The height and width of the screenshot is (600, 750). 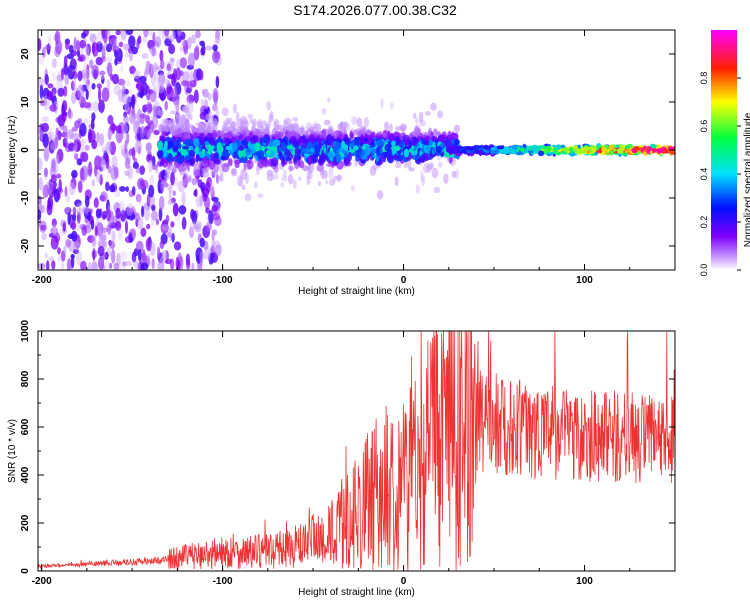 I want to click on colorbar-tick-label: 0.6, so click(x=704, y=126).